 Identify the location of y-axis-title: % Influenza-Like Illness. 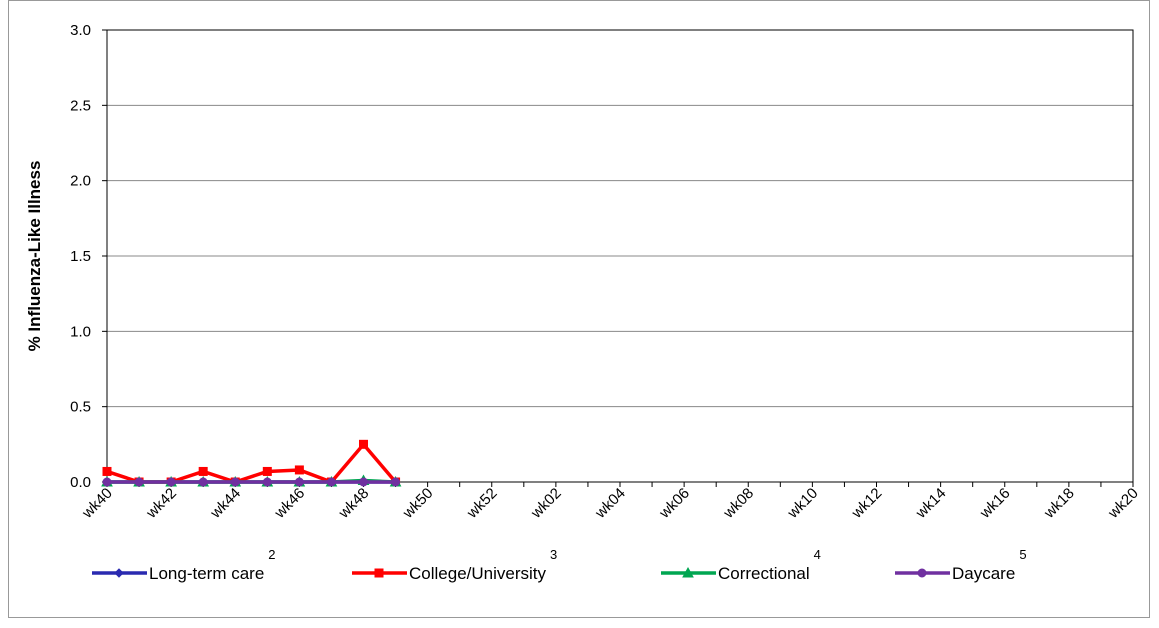
(34, 256).